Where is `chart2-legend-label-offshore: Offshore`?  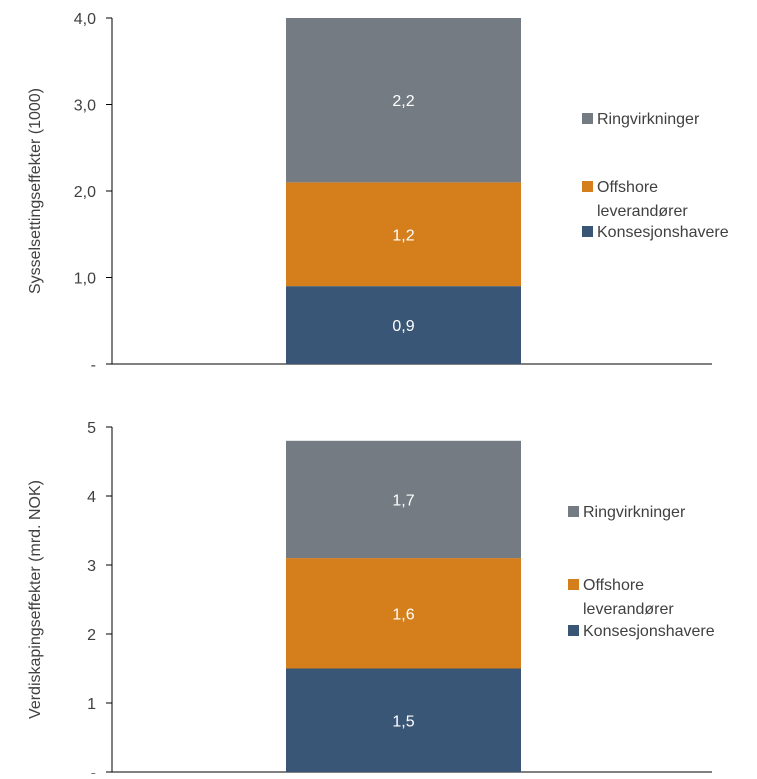
chart2-legend-label-offshore: Offshore is located at coordinates (613, 585).